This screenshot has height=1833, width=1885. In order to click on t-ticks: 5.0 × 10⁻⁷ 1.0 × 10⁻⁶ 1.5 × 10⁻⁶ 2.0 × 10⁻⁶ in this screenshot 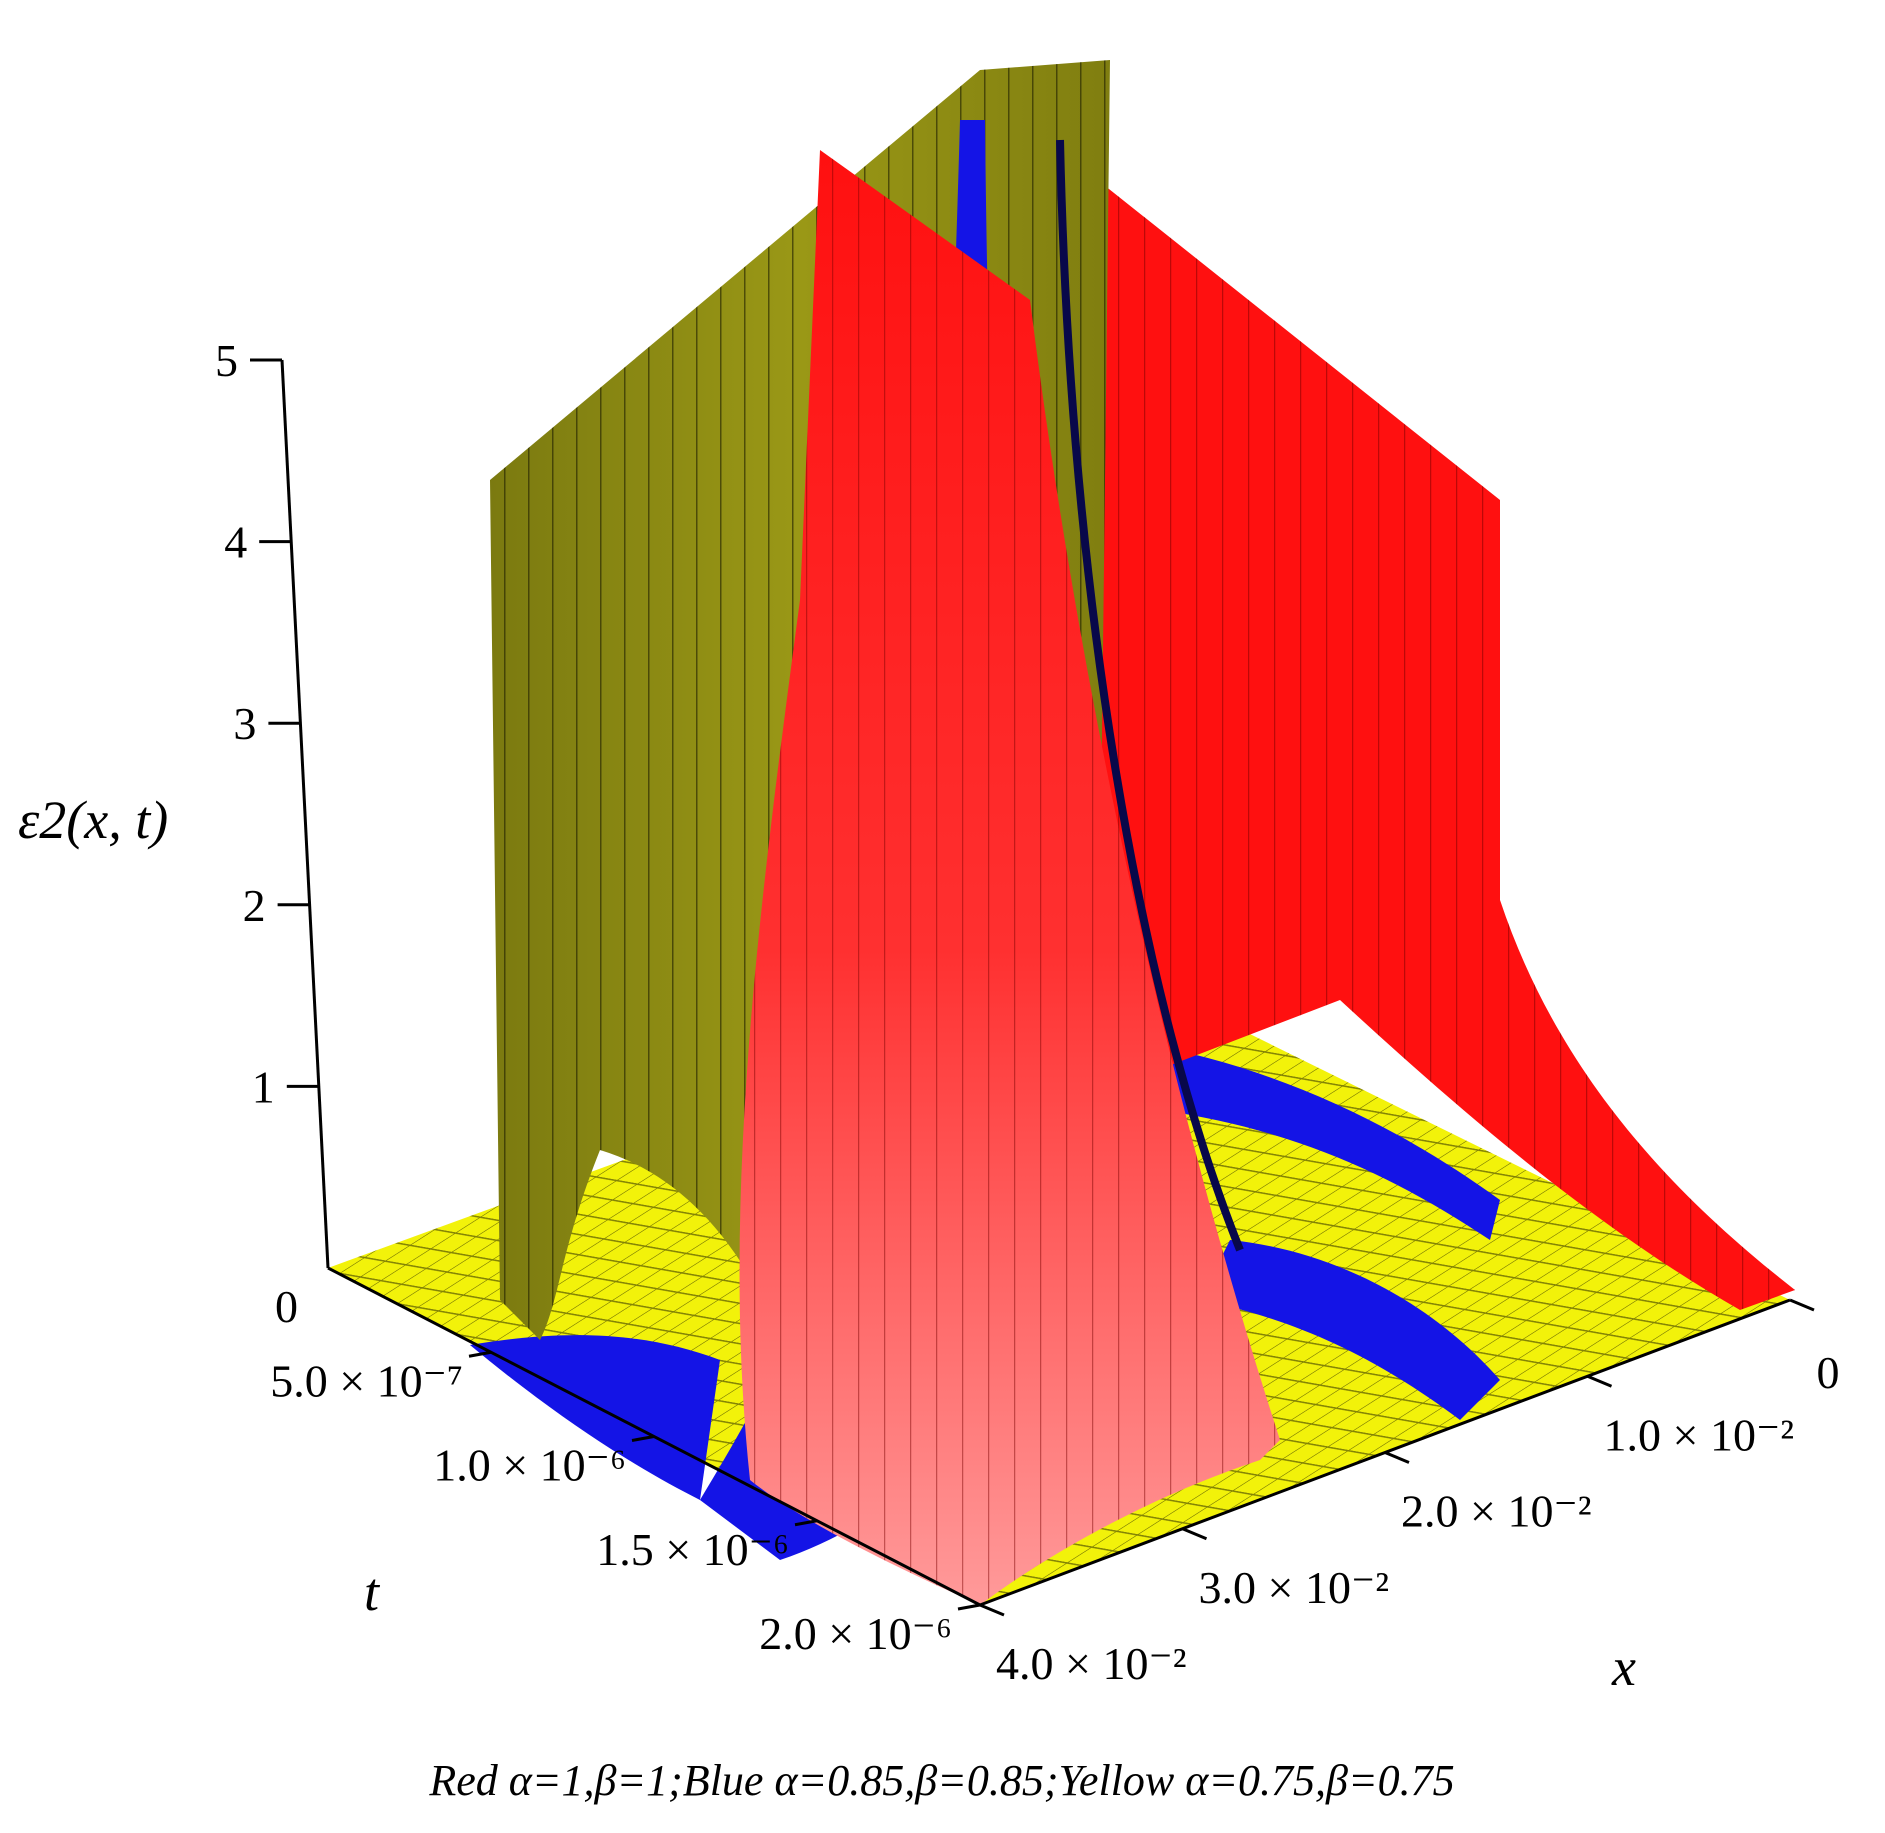, I will do `click(625, 1504)`.